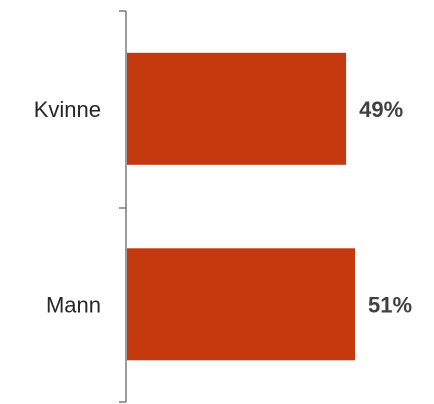  Describe the element at coordinates (241, 304) in the screenshot. I see `bar-mann` at that location.